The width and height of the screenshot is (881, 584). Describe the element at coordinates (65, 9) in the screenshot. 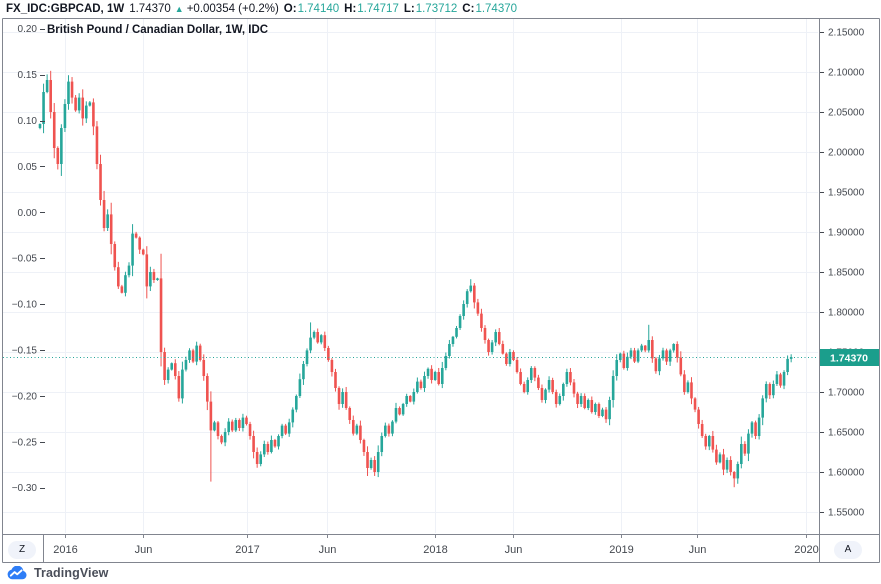

I see `symbol-name: FX_IDC:GBPCAD, 1W` at that location.